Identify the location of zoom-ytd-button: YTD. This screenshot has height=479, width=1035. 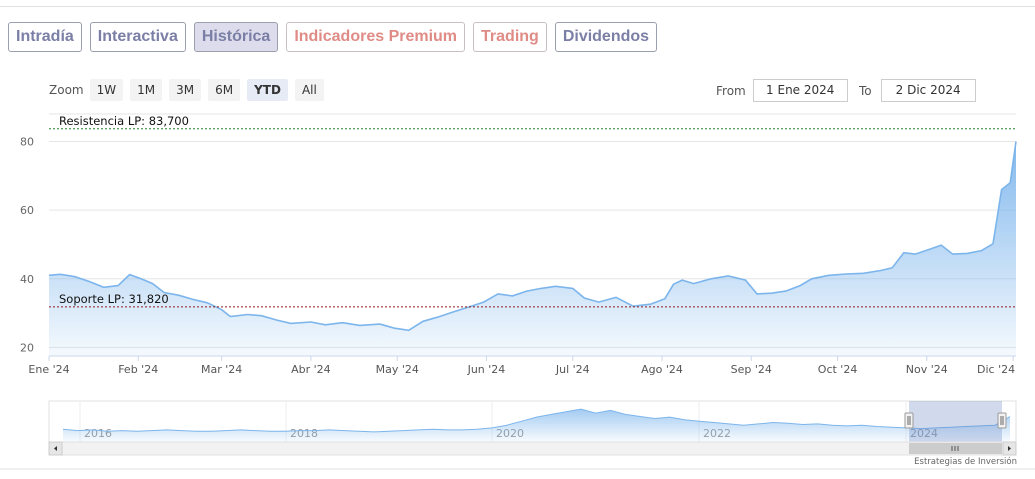
(267, 90).